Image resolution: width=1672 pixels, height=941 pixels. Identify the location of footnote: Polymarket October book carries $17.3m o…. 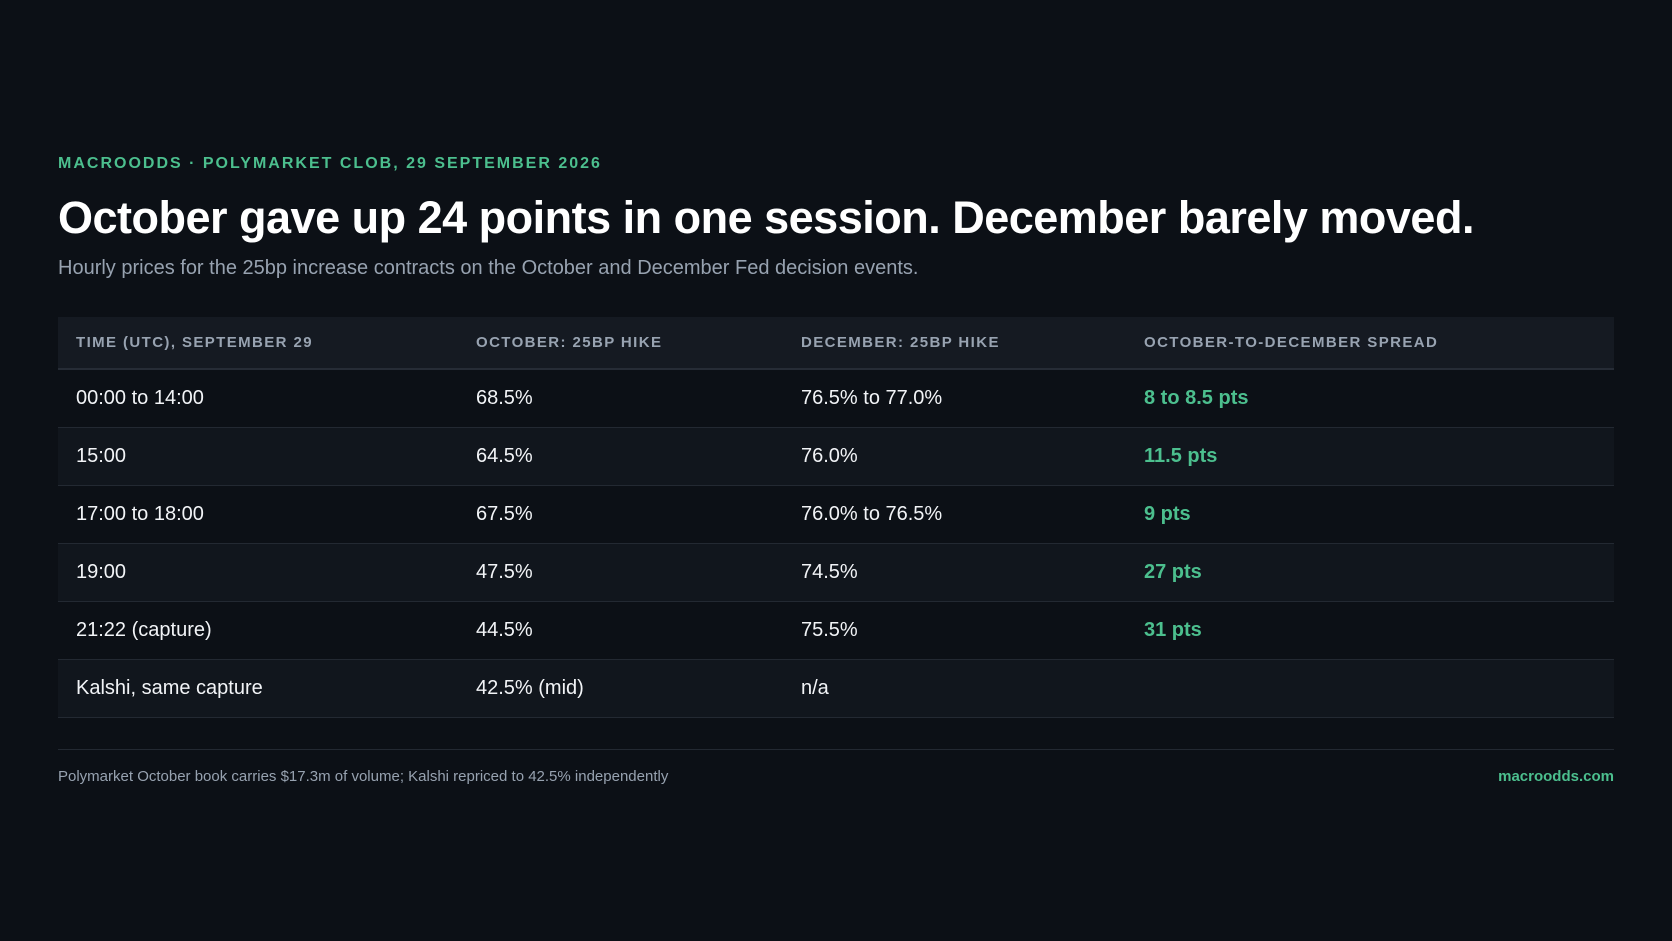
(363, 776).